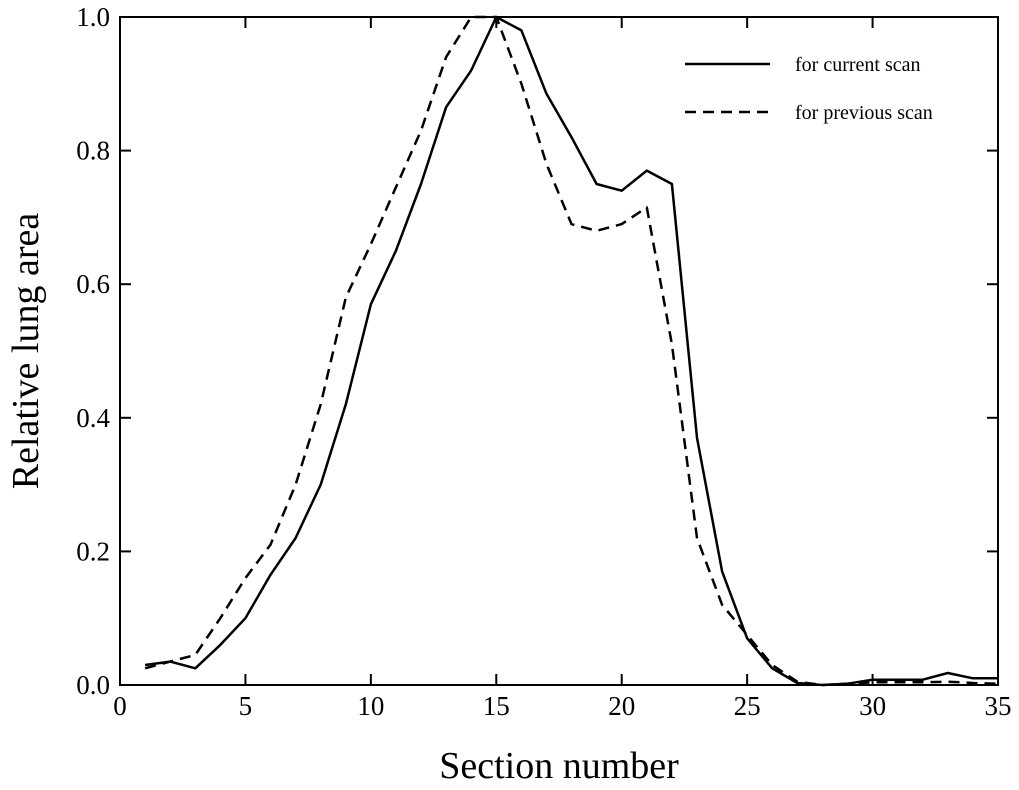 The image size is (1019, 790). I want to click on legend-label-current: for current scan, so click(858, 65).